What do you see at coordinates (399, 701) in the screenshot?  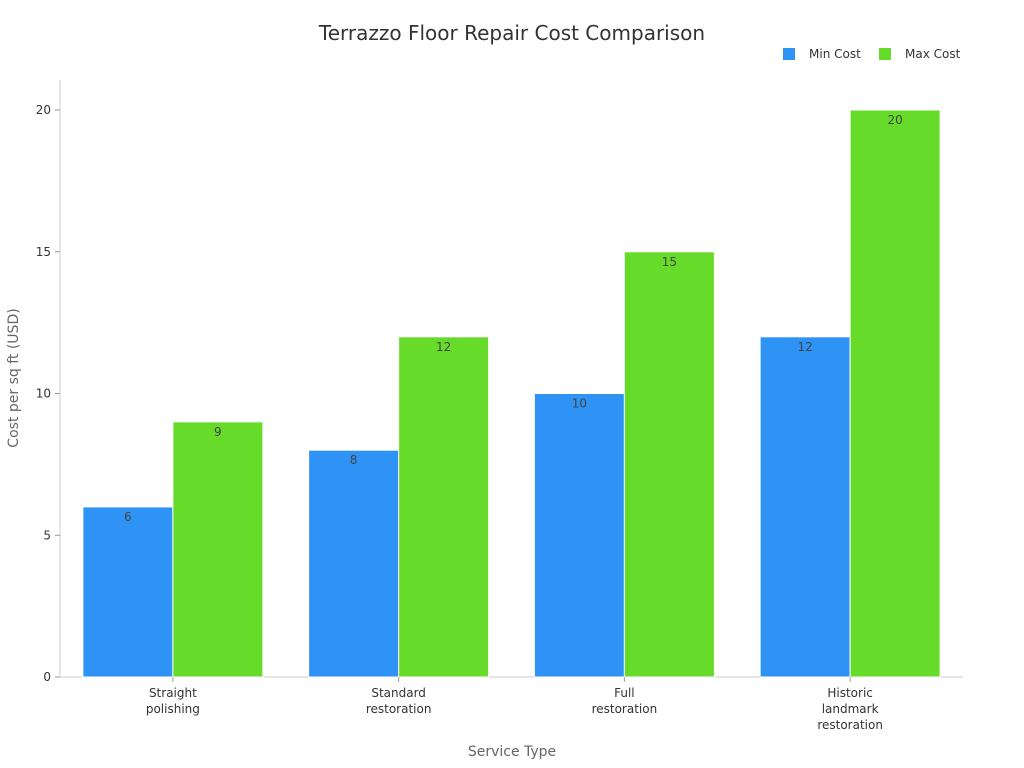 I see `x-tick-label: Standard restoration` at bounding box center [399, 701].